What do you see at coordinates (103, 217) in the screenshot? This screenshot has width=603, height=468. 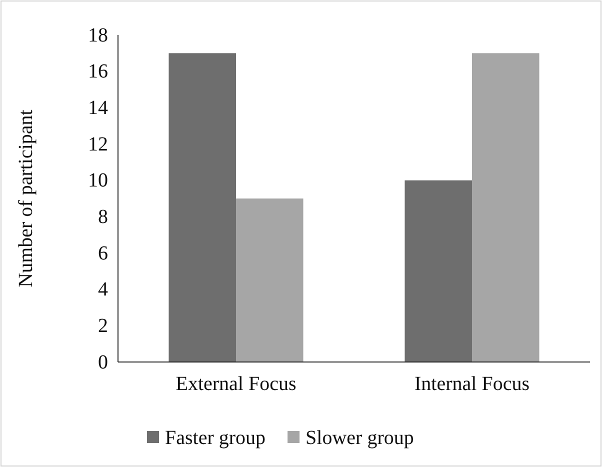 I see `y-tick-label: 8` at bounding box center [103, 217].